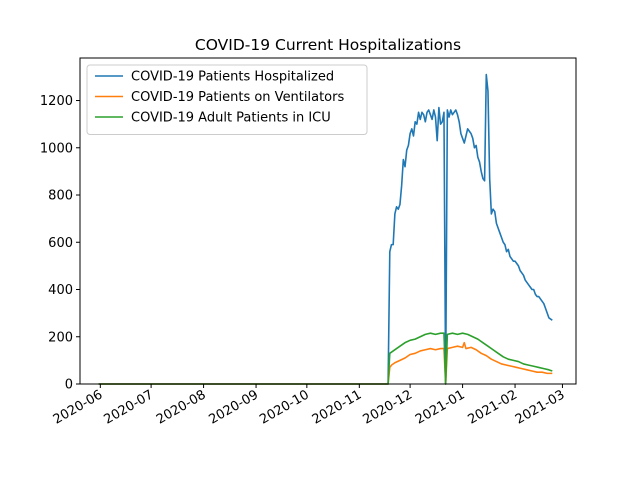 The image size is (640, 480). I want to click on legend-label: COVID-19 Patients on Ventilators, so click(237, 97).